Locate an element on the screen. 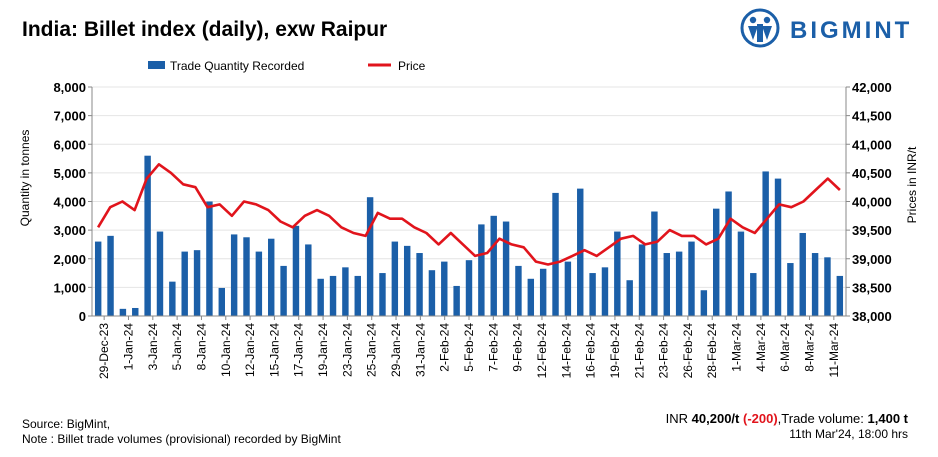 The image size is (938, 457). left-tick-label: 7,000 is located at coordinates (69, 116).